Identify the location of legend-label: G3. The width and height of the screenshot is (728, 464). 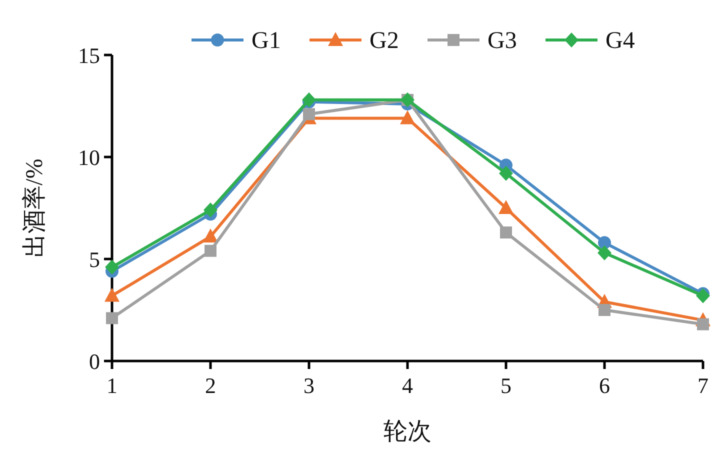
(502, 41).